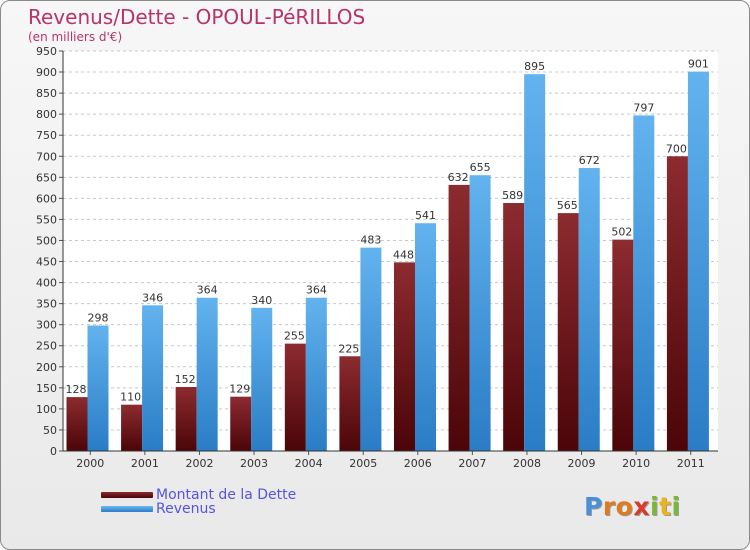 The width and height of the screenshot is (750, 550). What do you see at coordinates (46, 325) in the screenshot?
I see `y-tick-label: 300` at bounding box center [46, 325].